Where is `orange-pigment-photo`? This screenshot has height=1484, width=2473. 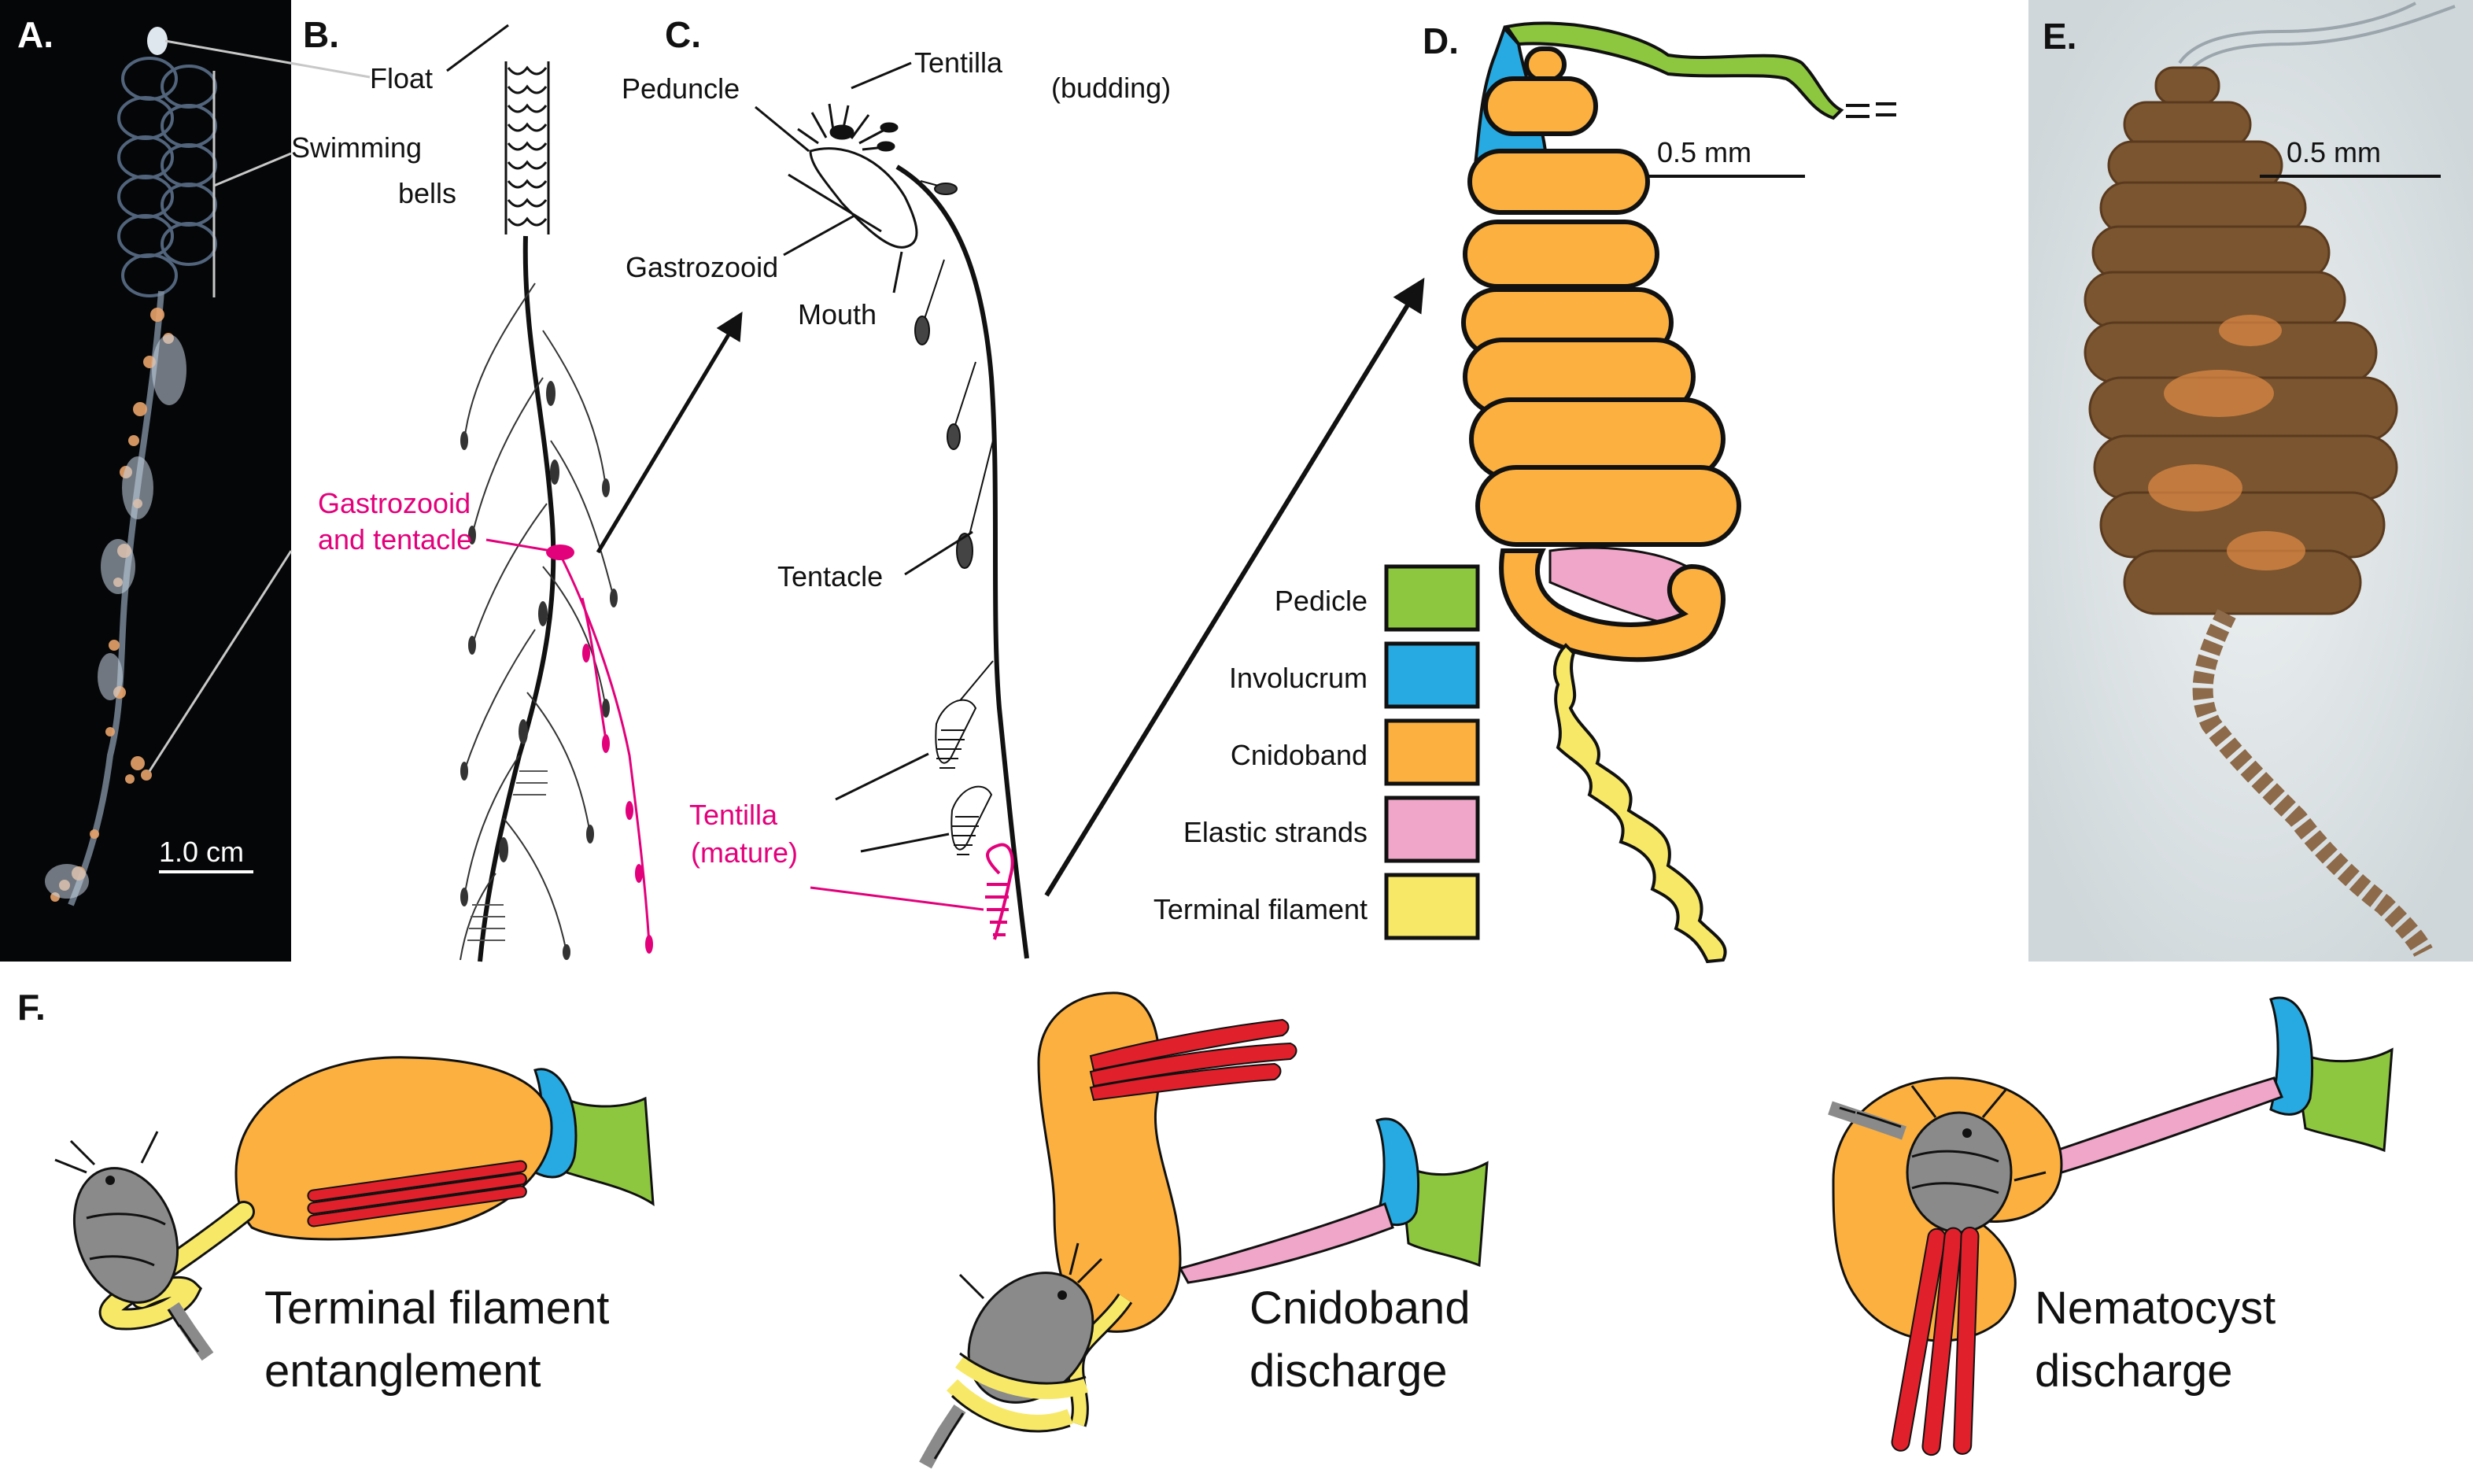
orange-pigment-photo is located at coordinates (2226, 442).